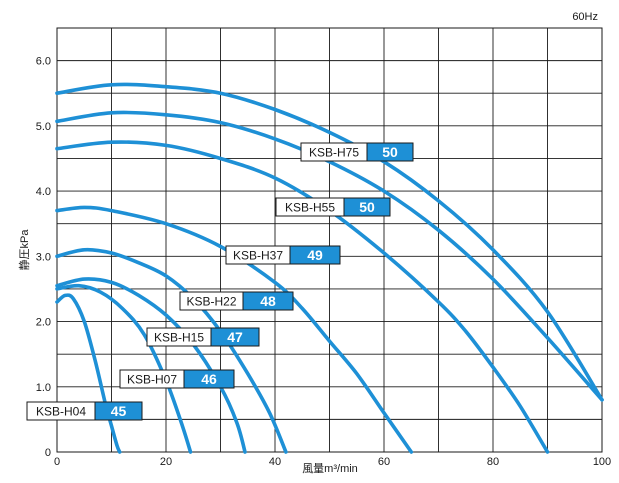  I want to click on efficiency-label: 47, so click(235, 337).